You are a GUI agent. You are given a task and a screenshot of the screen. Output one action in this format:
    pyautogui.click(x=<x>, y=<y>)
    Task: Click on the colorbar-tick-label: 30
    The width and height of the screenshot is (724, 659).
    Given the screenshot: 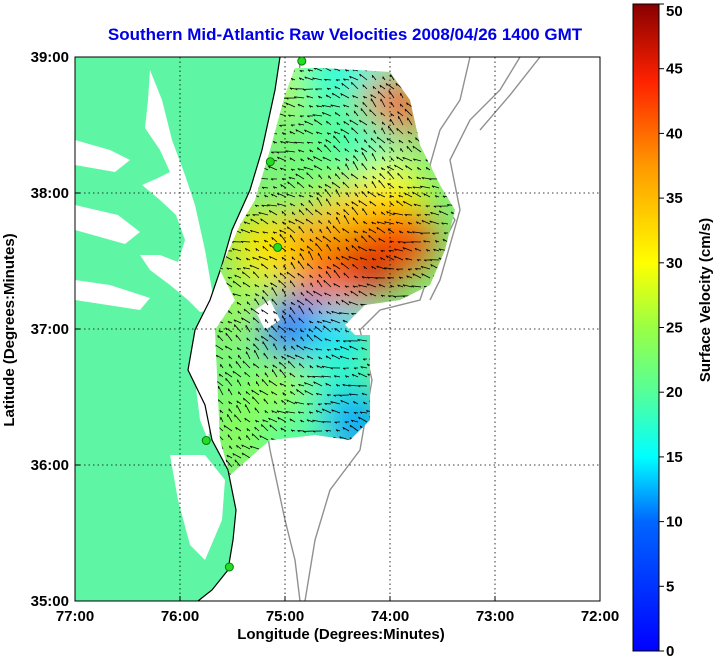 What is the action you would take?
    pyautogui.click(x=674, y=263)
    